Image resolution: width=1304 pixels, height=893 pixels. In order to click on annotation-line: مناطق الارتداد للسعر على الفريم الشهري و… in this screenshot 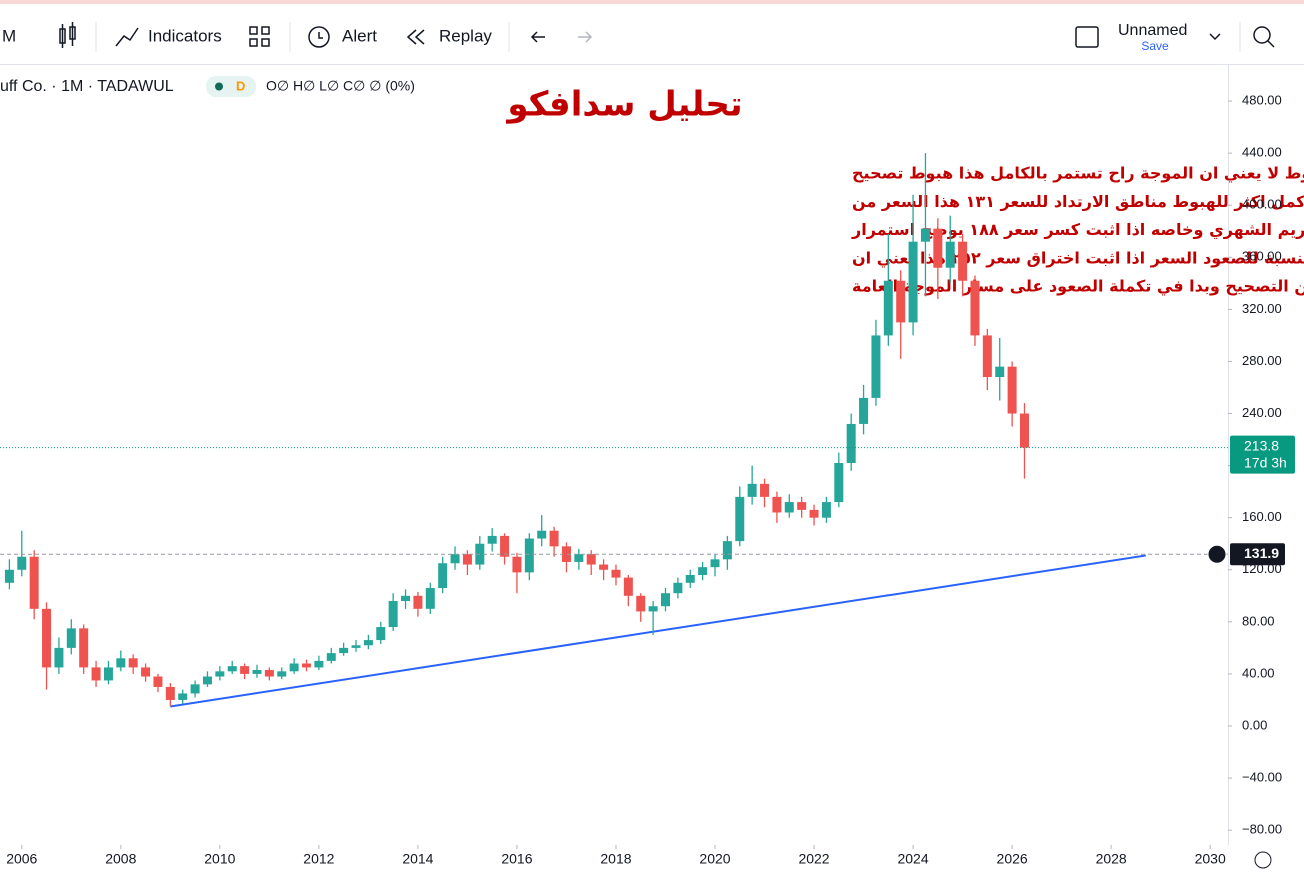, I will do `click(1077, 230)`.